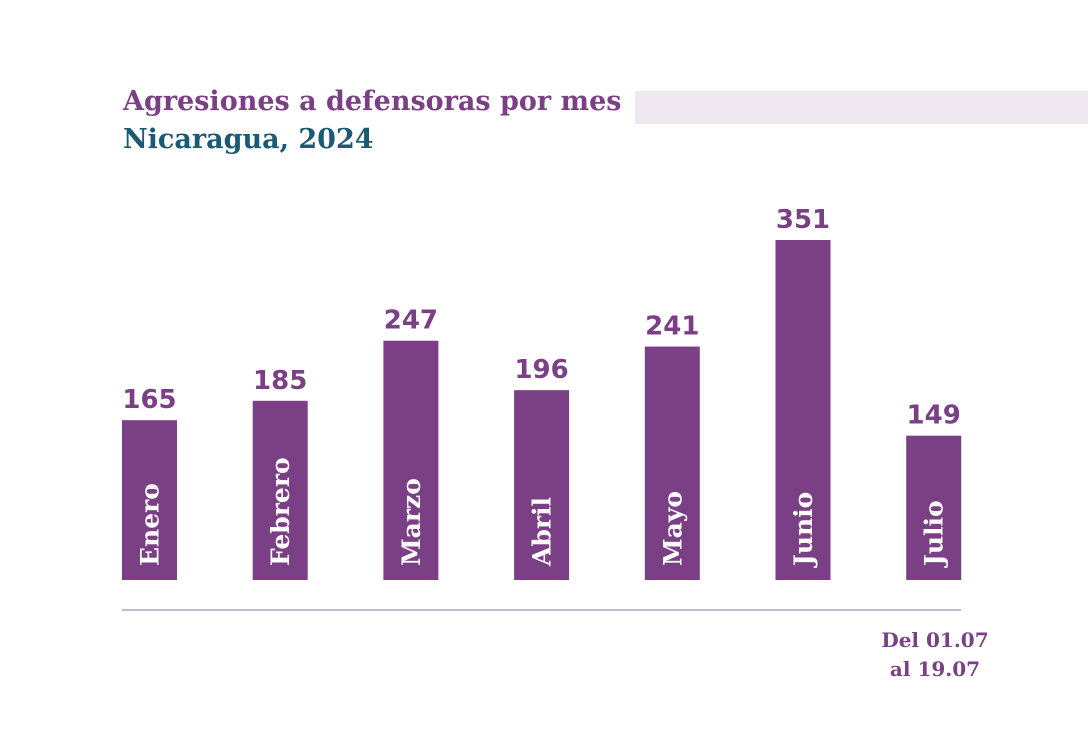 This screenshot has height=738, width=1088. Describe the element at coordinates (935, 640) in the screenshot. I see `note-line-1: Del 01.07` at that location.